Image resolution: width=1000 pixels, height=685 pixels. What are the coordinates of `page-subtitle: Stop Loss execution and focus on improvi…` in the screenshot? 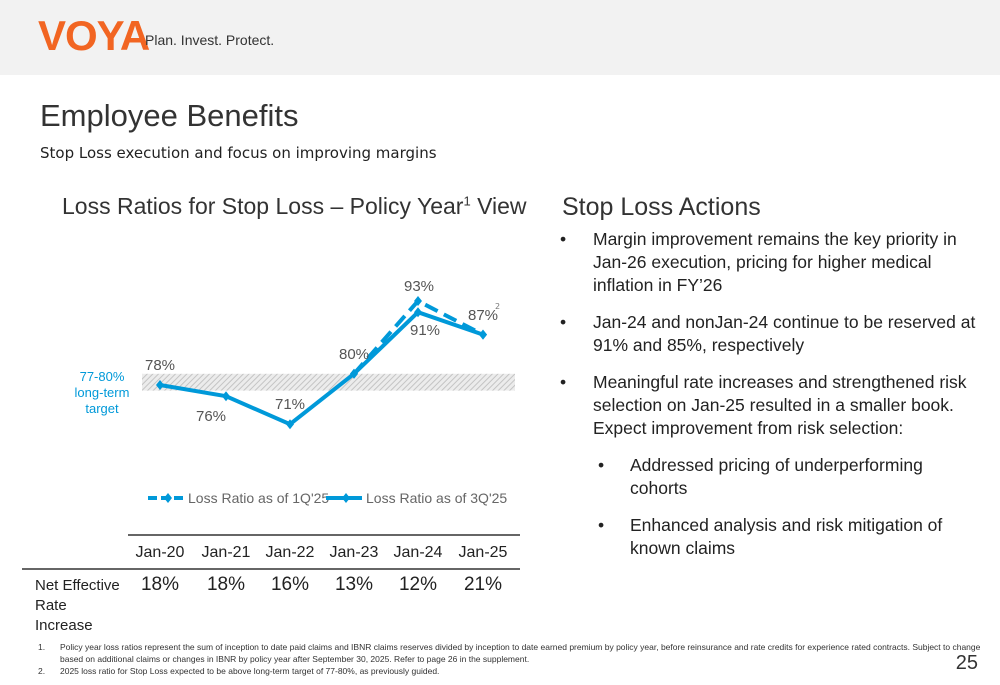 It's located at (238, 153).